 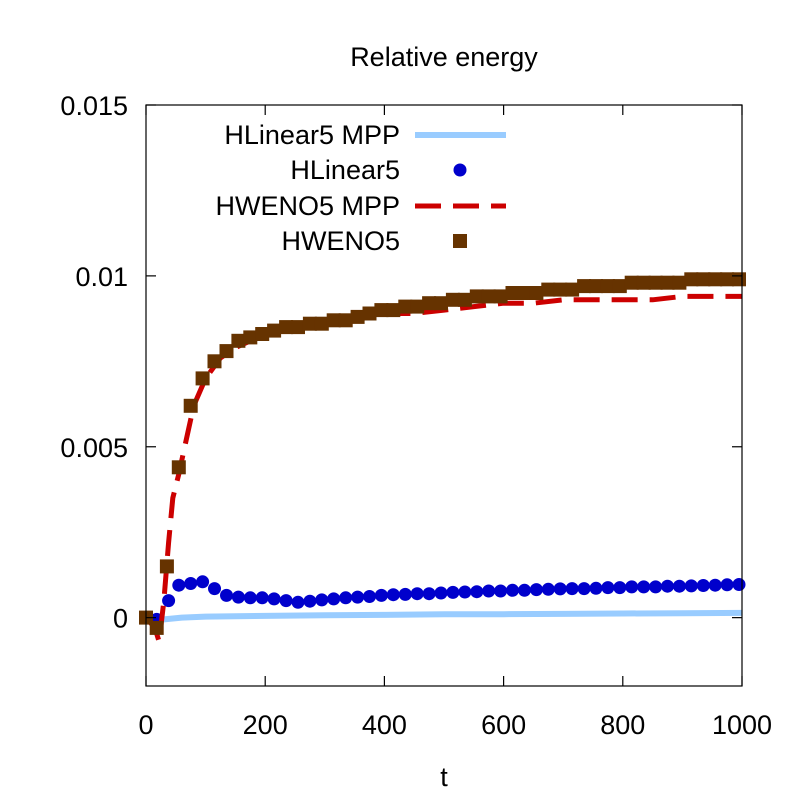 I want to click on chart-title: Relative energy, so click(x=444, y=57).